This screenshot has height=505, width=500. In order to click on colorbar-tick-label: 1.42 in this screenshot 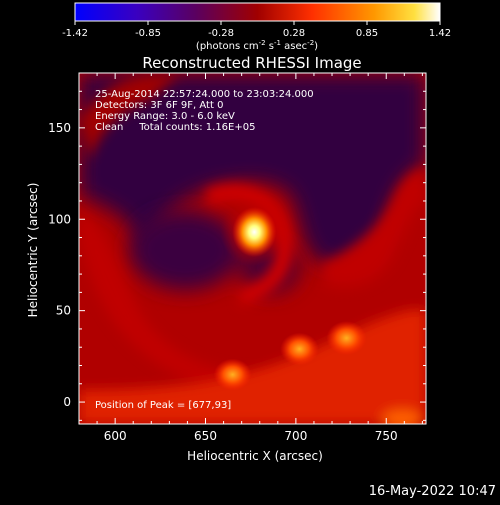, I will do `click(440, 33)`.